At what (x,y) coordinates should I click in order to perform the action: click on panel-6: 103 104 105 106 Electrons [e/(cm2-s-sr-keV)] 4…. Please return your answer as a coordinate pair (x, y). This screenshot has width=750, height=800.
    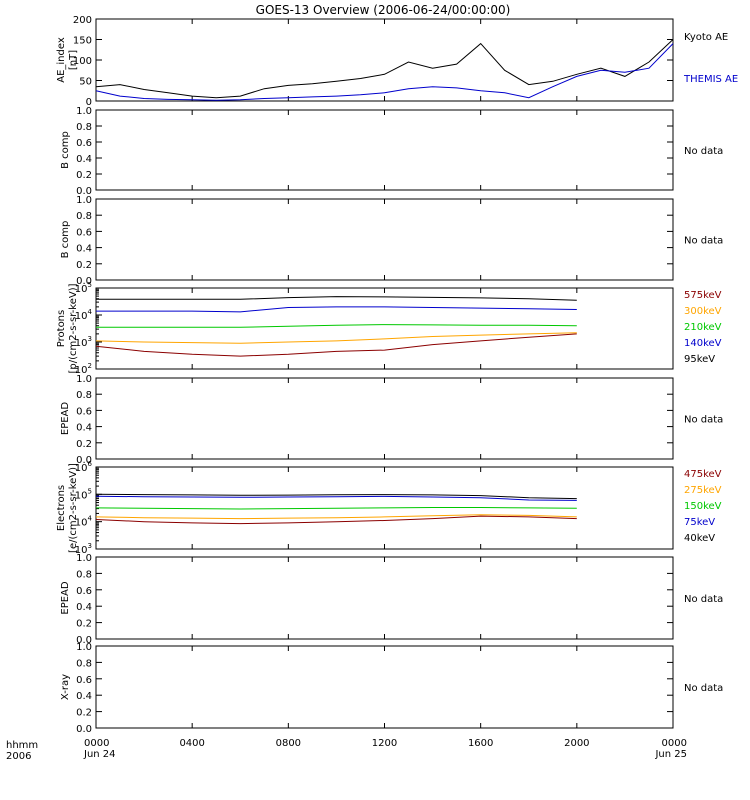
    Looking at the image, I should click on (389, 508).